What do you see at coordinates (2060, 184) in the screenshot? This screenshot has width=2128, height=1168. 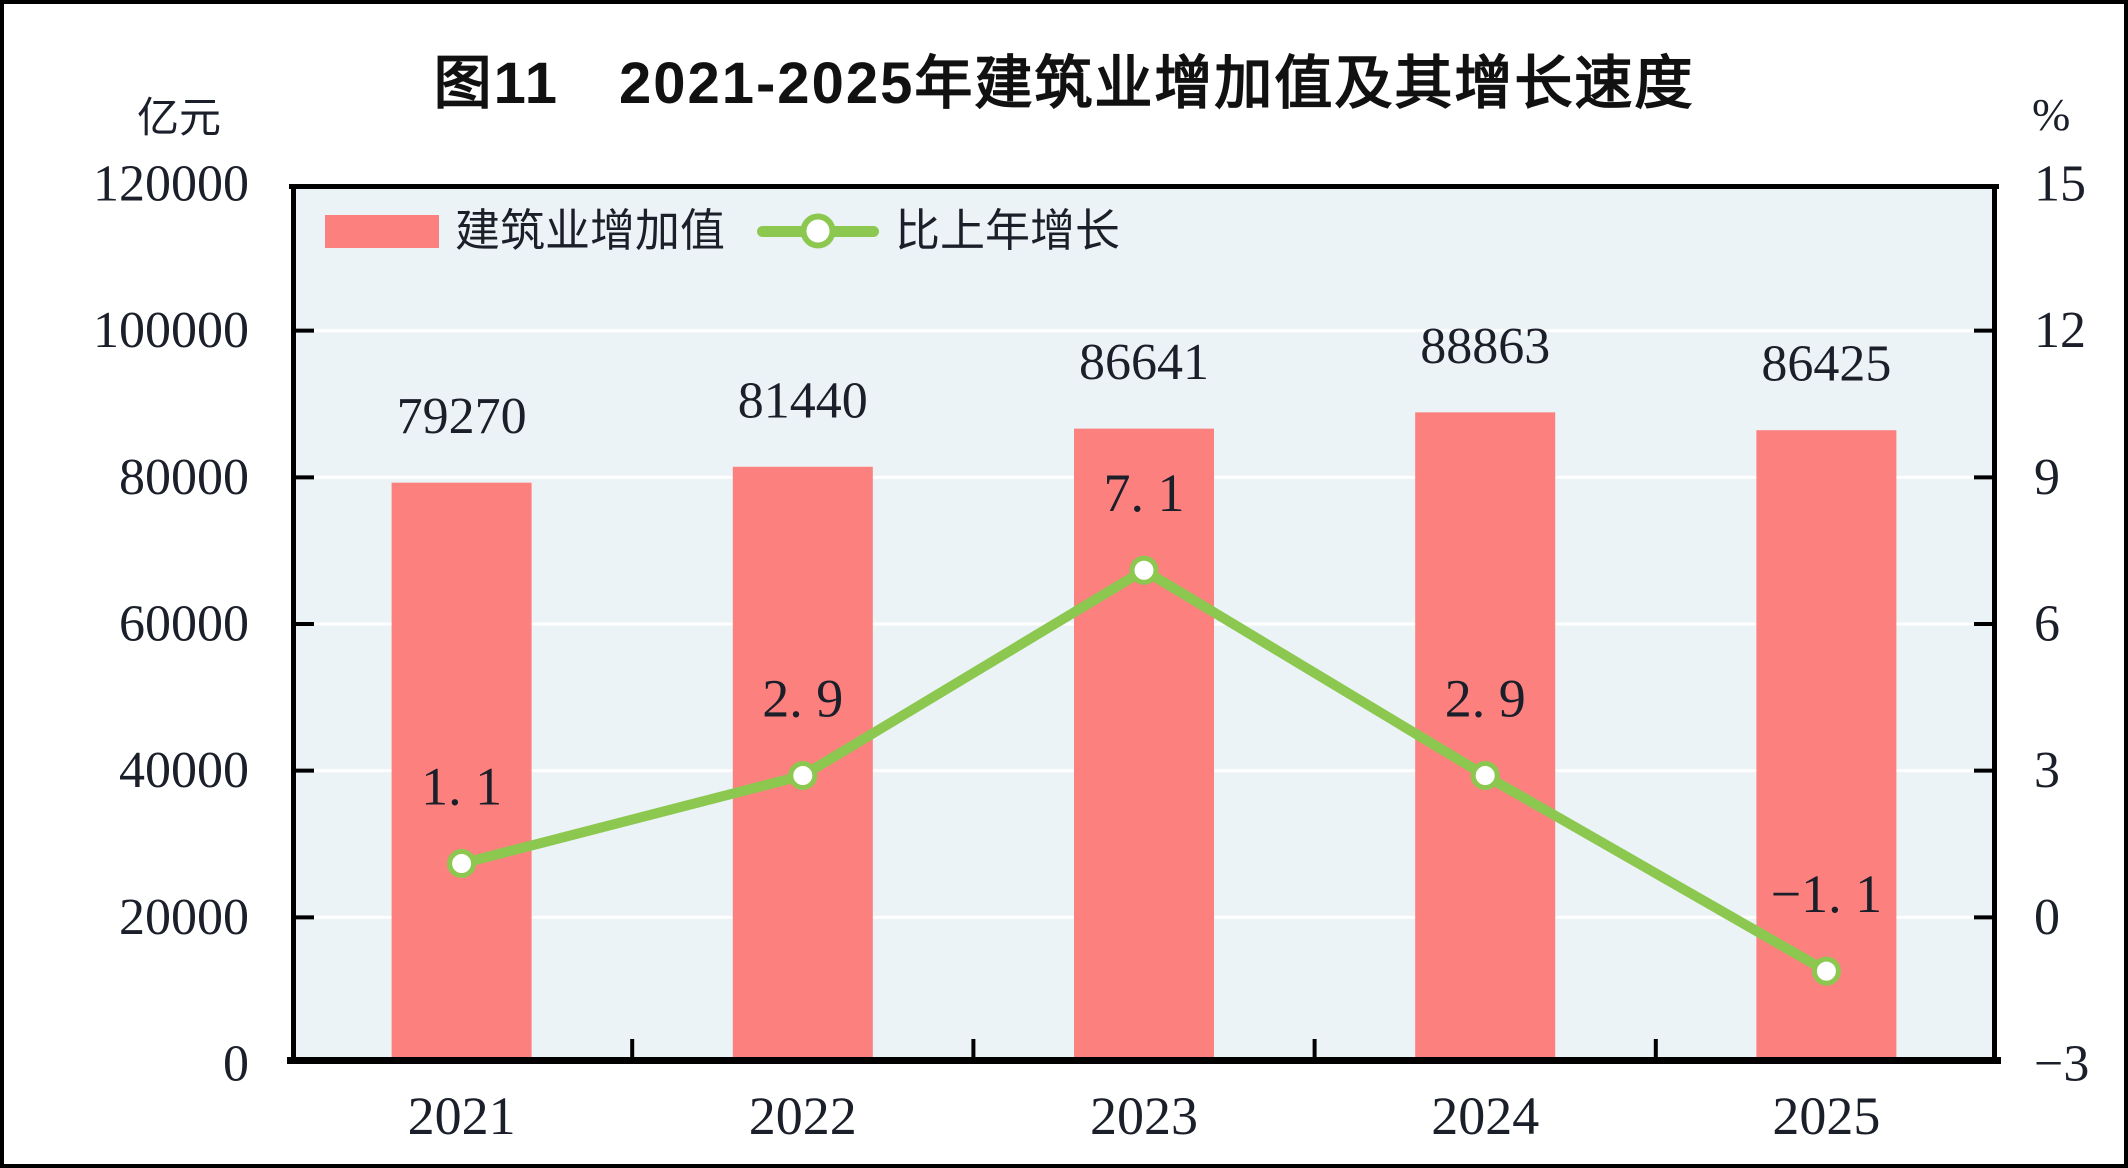 I see `right-axis-tick-label: 15` at bounding box center [2060, 184].